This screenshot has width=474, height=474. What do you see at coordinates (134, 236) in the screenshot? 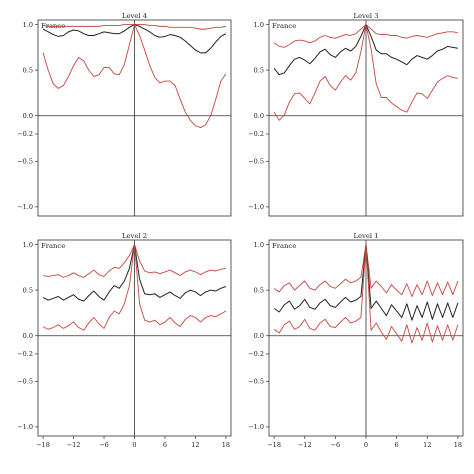
I see `panel-title: Level 2` at bounding box center [134, 236].